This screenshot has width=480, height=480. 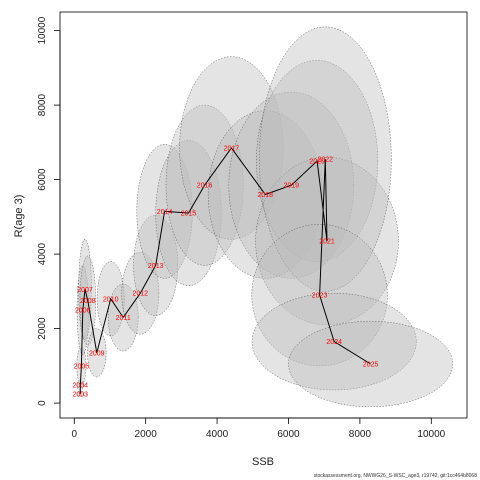 I want to click on year-label-2005: 2005, so click(x=82, y=366).